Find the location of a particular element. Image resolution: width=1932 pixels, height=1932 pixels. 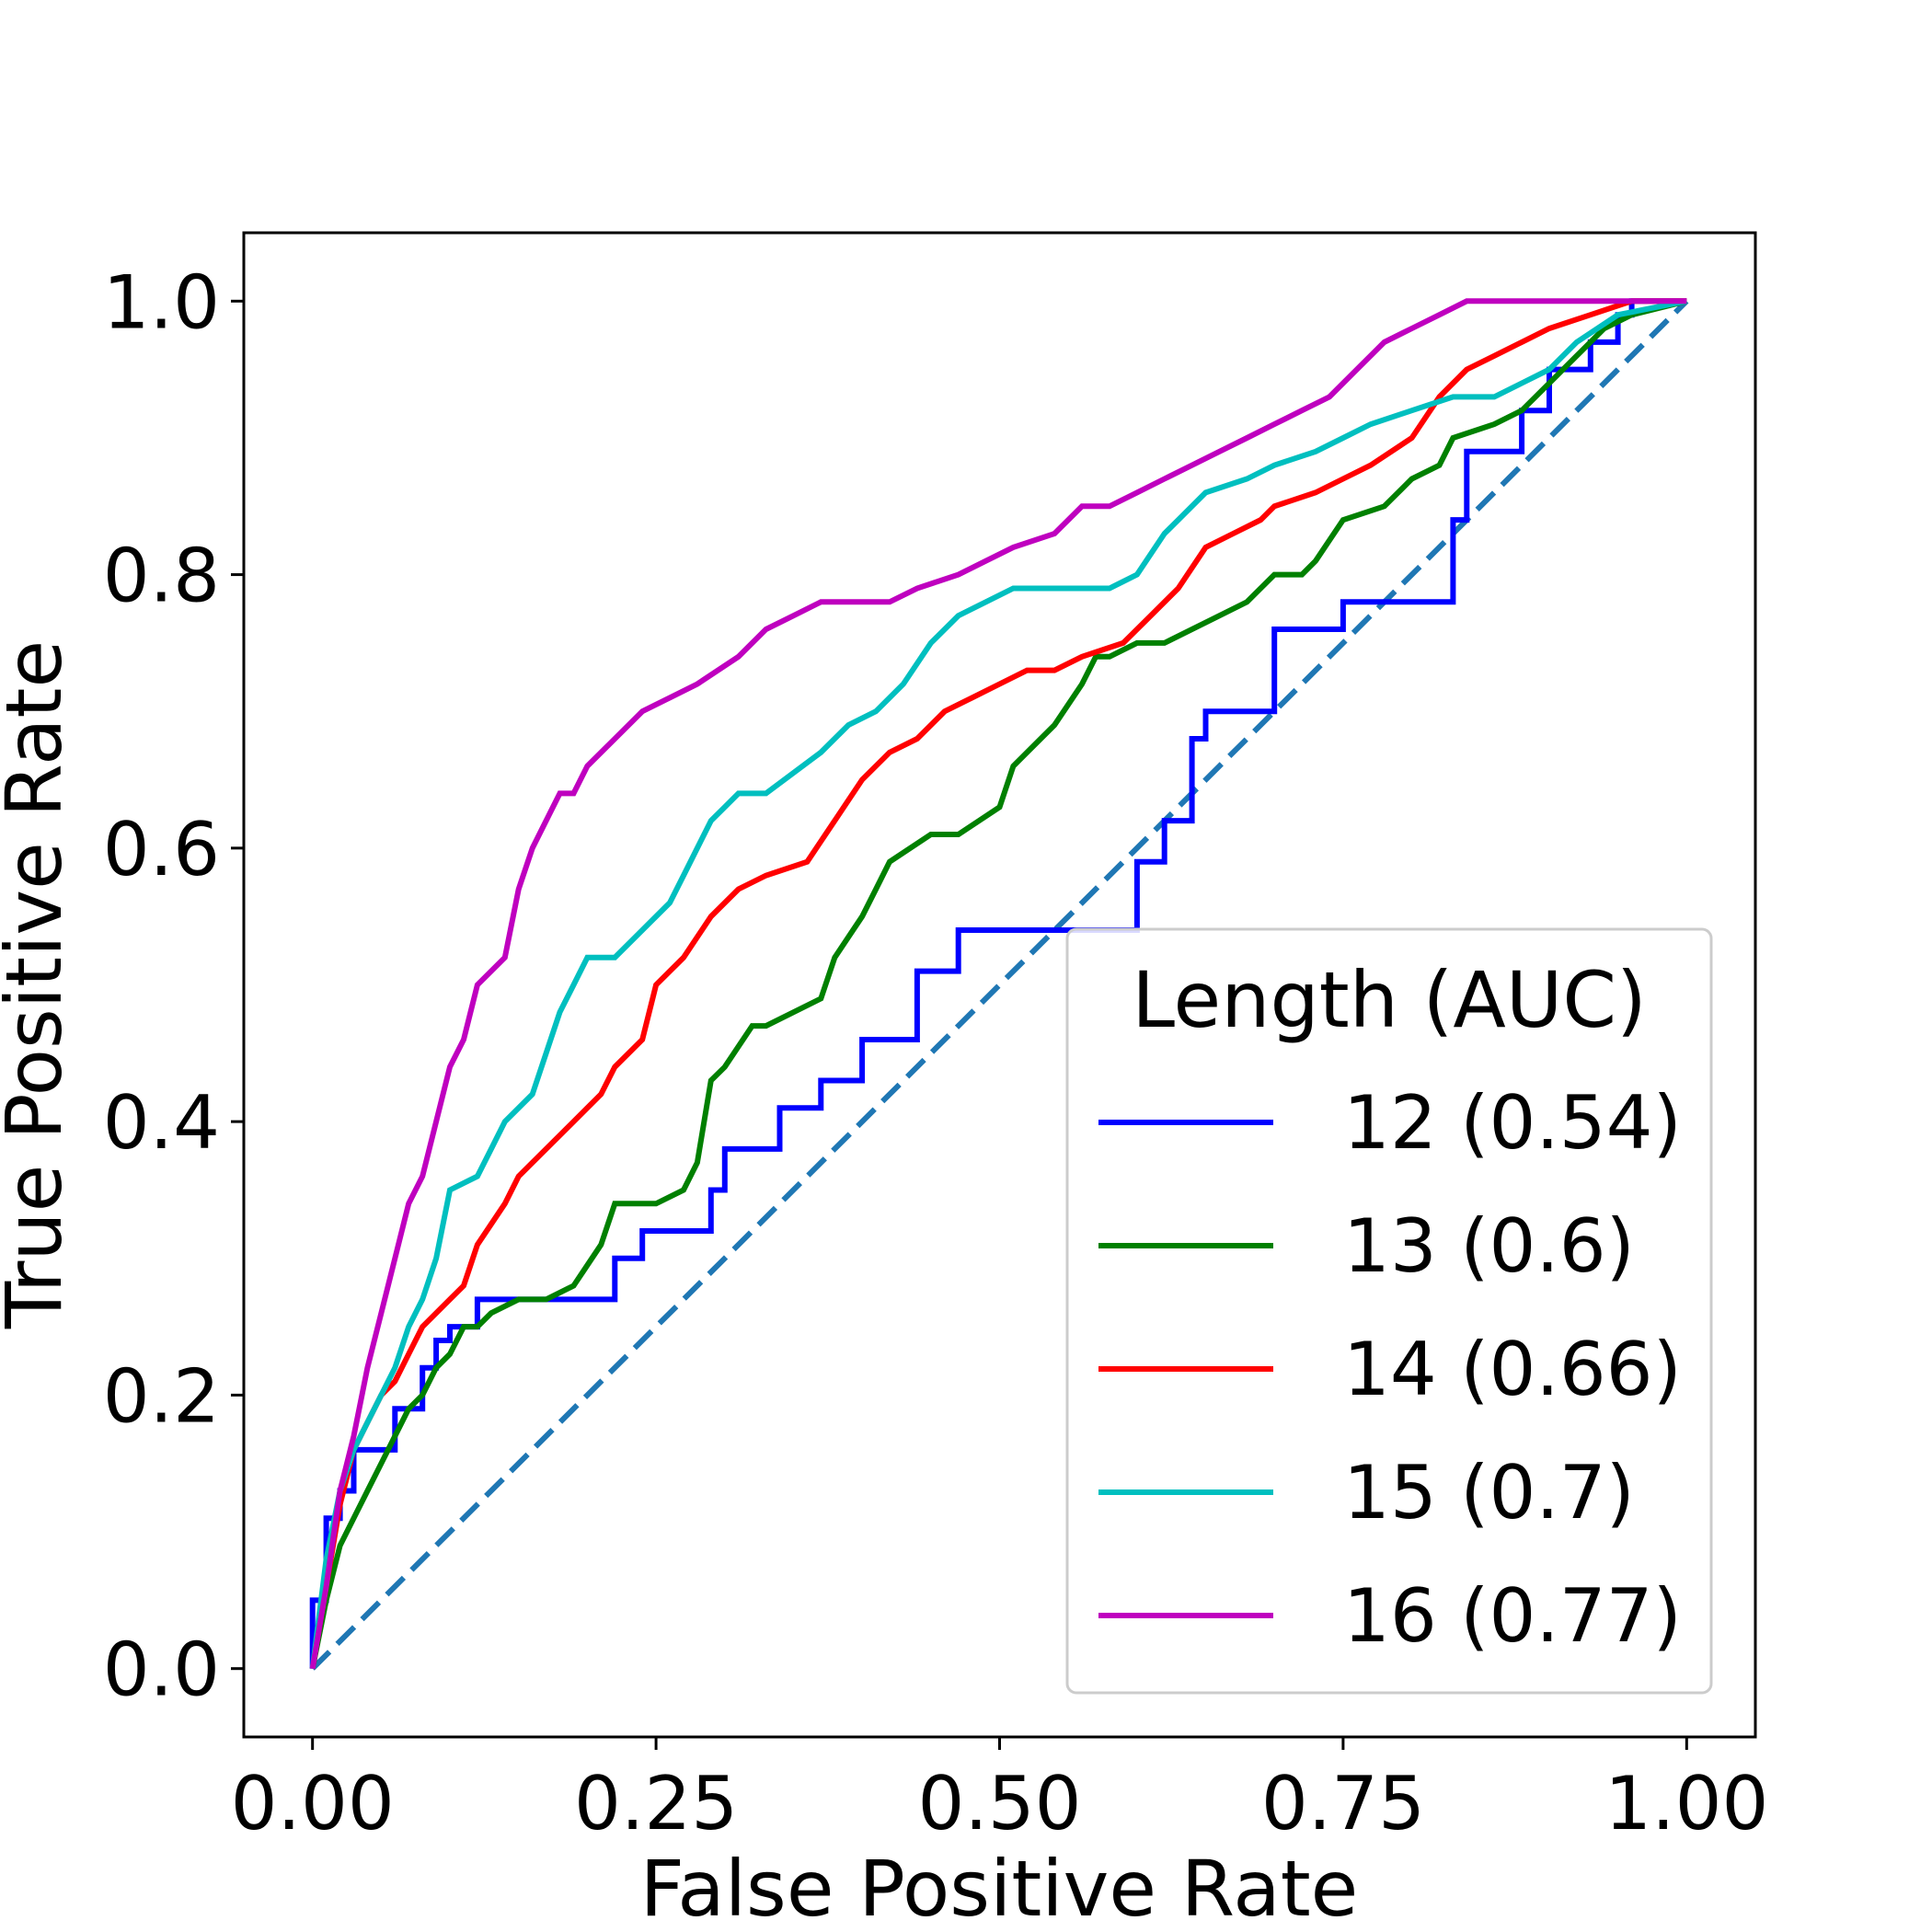

x-tick-label: 0.25 is located at coordinates (656, 1803).